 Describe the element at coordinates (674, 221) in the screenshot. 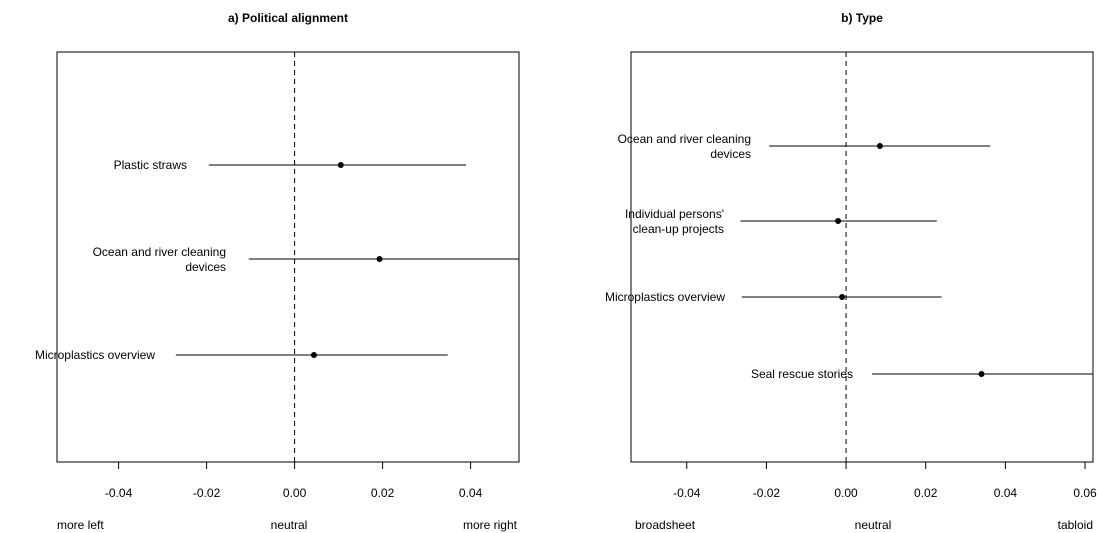

I see `item-label: Individual persons' clean-up projects` at that location.